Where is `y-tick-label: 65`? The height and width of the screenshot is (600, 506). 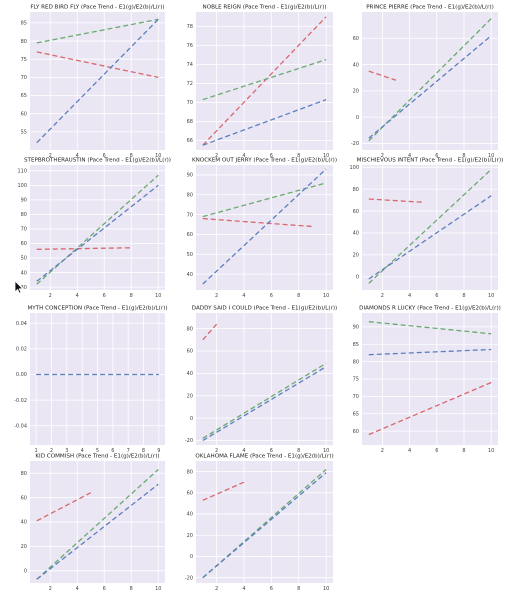
y-tick-label: 65 is located at coordinates (24, 96).